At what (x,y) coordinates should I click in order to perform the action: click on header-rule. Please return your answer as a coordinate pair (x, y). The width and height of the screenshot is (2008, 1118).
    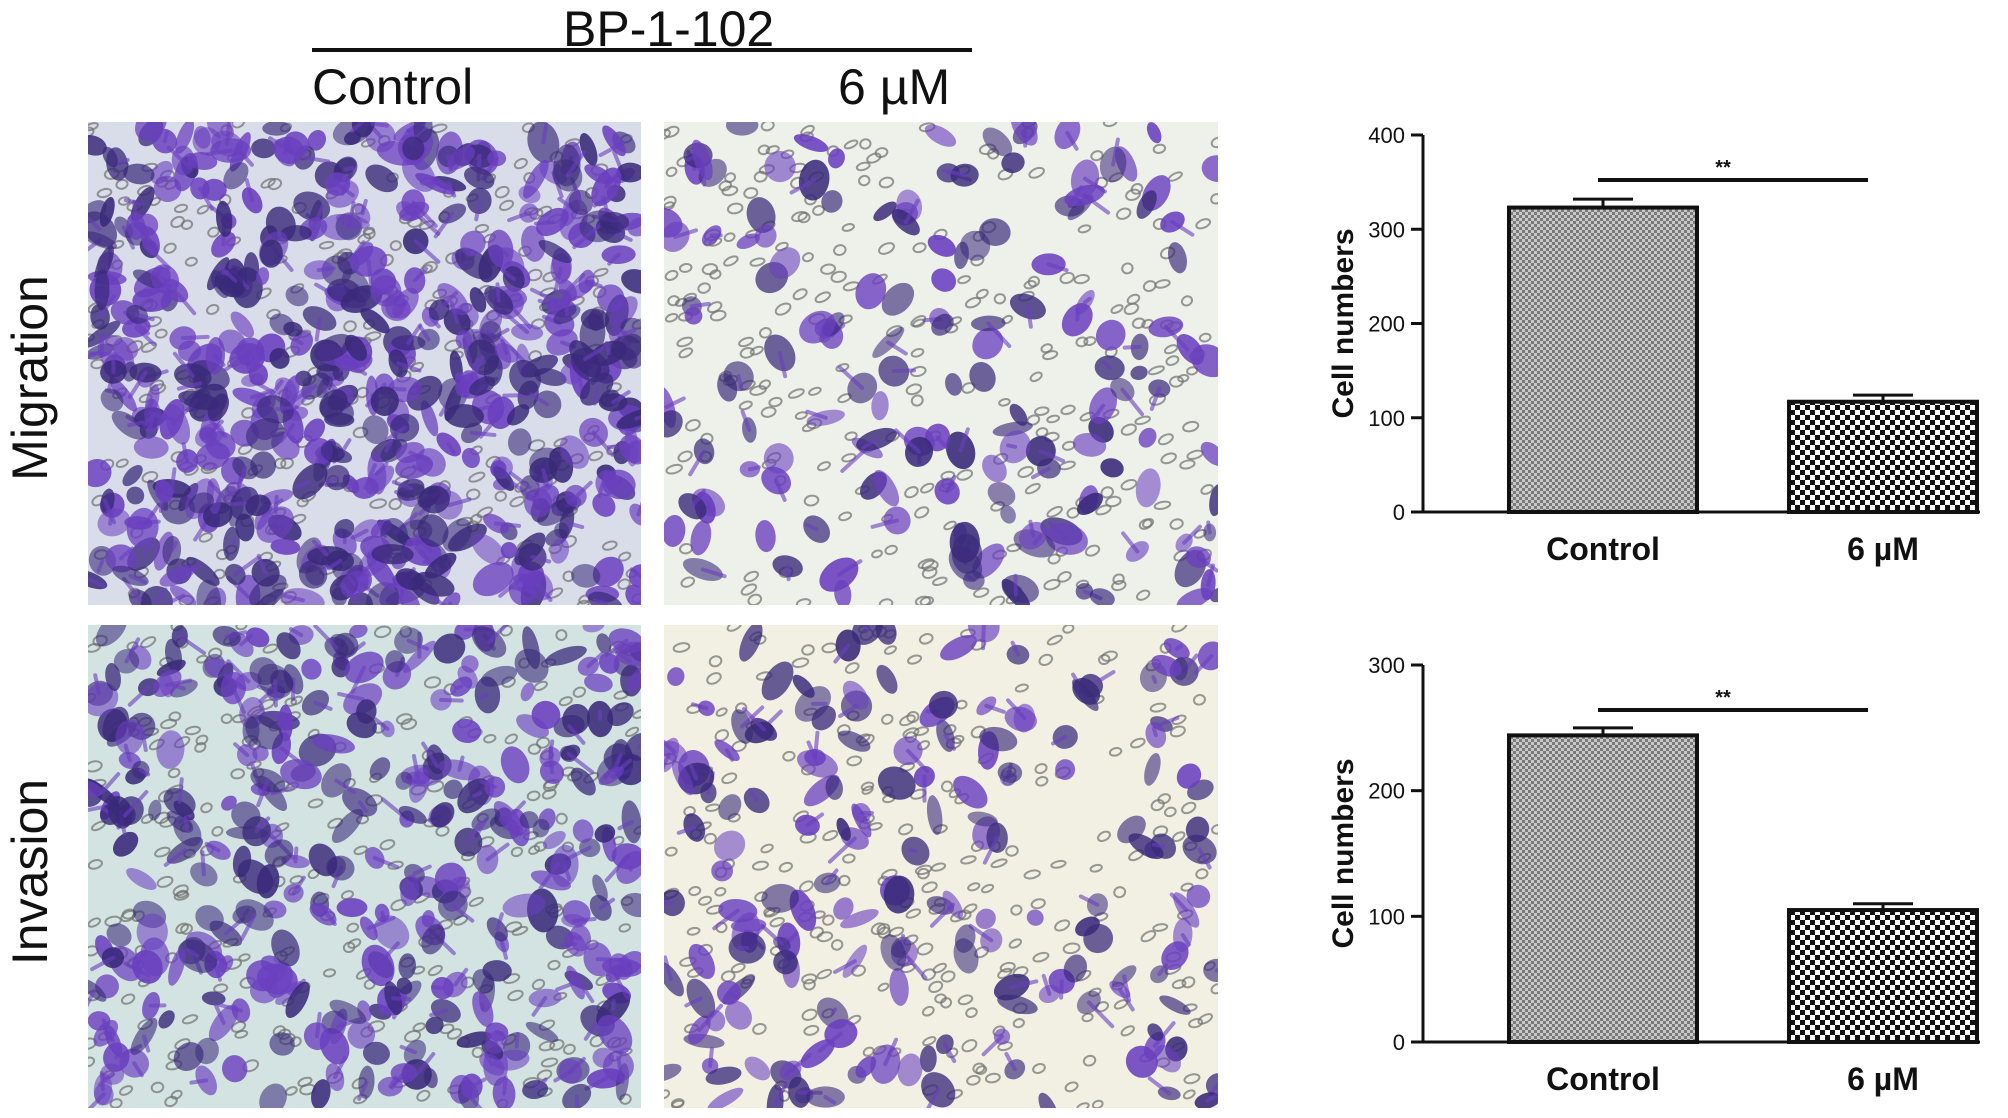
    Looking at the image, I should click on (642, 50).